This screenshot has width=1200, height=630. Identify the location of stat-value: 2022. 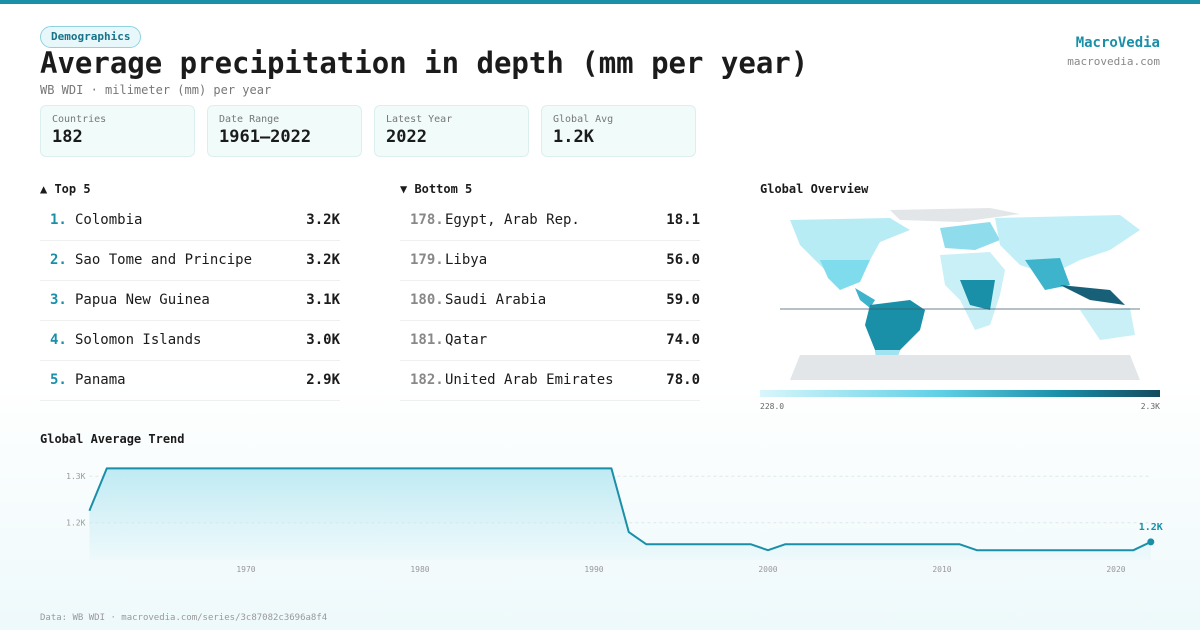
(406, 137).